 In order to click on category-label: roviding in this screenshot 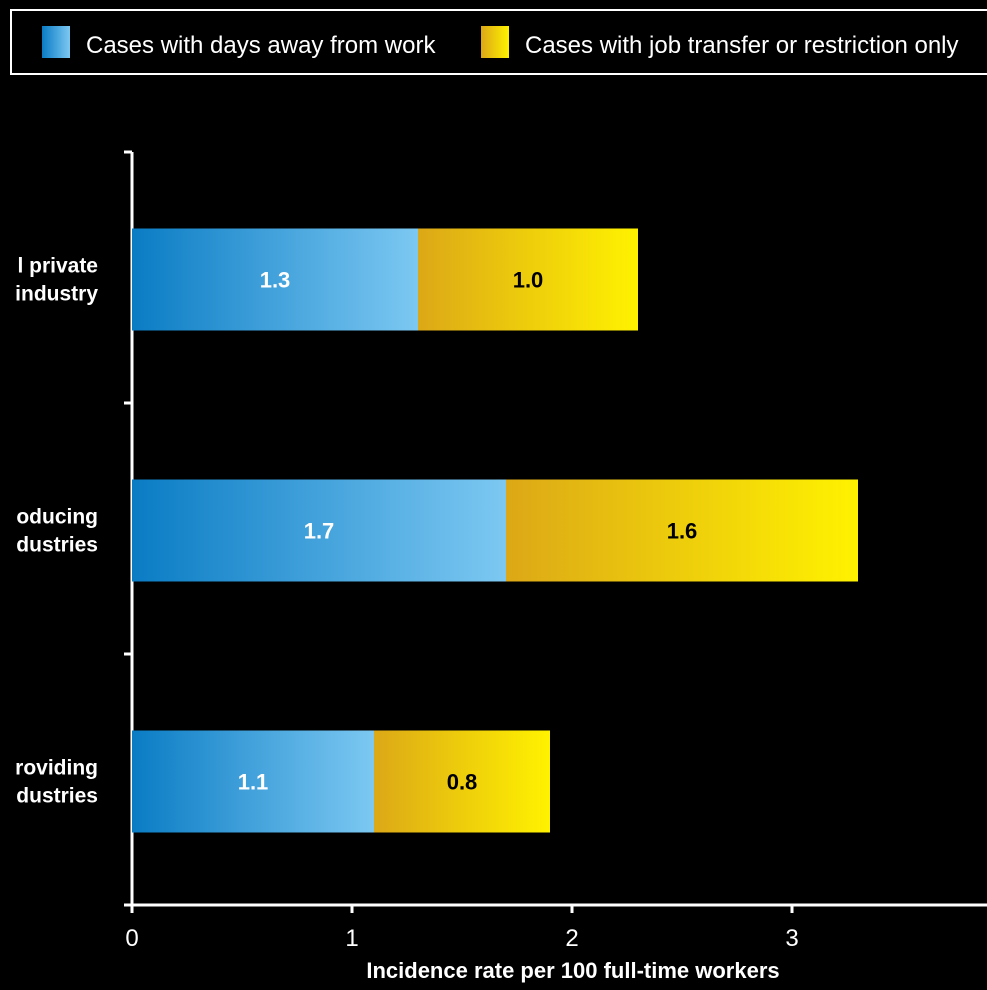, I will do `click(56, 768)`.